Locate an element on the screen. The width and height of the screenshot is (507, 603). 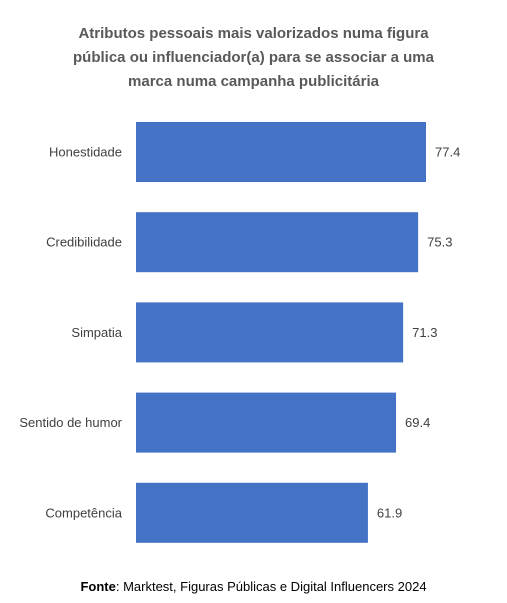
category-label-honestidade: Honestidade is located at coordinates (85, 152).